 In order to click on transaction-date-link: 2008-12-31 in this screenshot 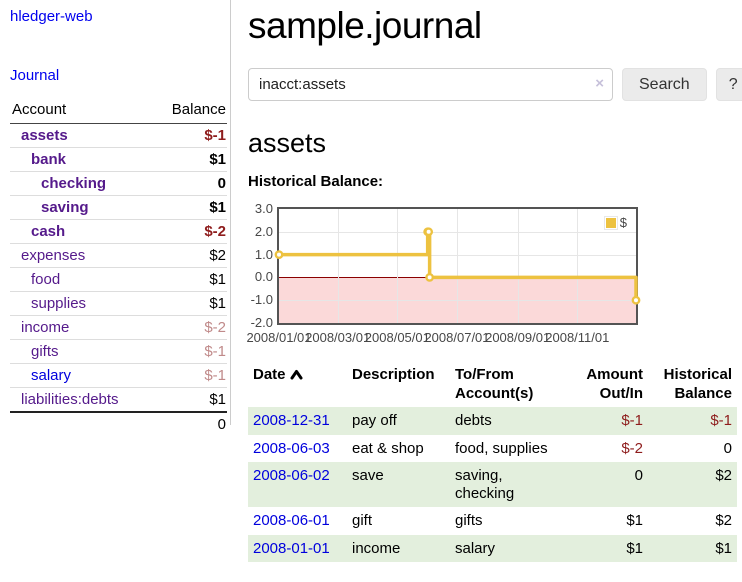, I will do `click(291, 420)`.